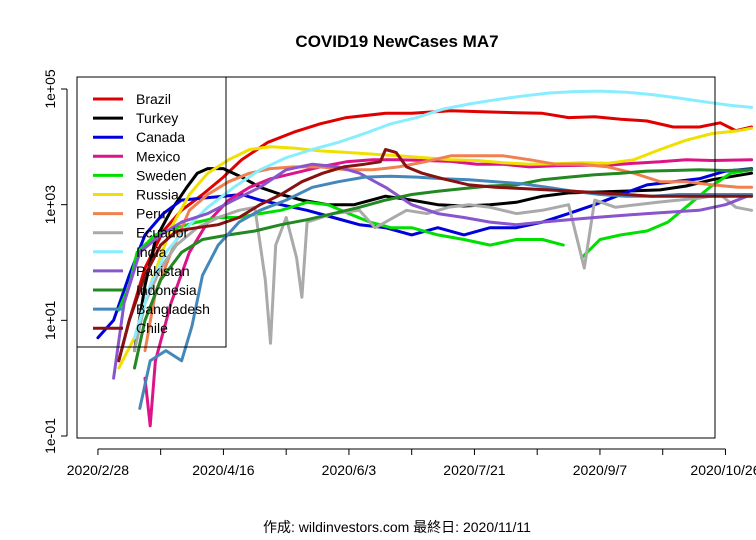  What do you see at coordinates (474, 470) in the screenshot?
I see `x-tick-label: 2020/7/21` at bounding box center [474, 470].